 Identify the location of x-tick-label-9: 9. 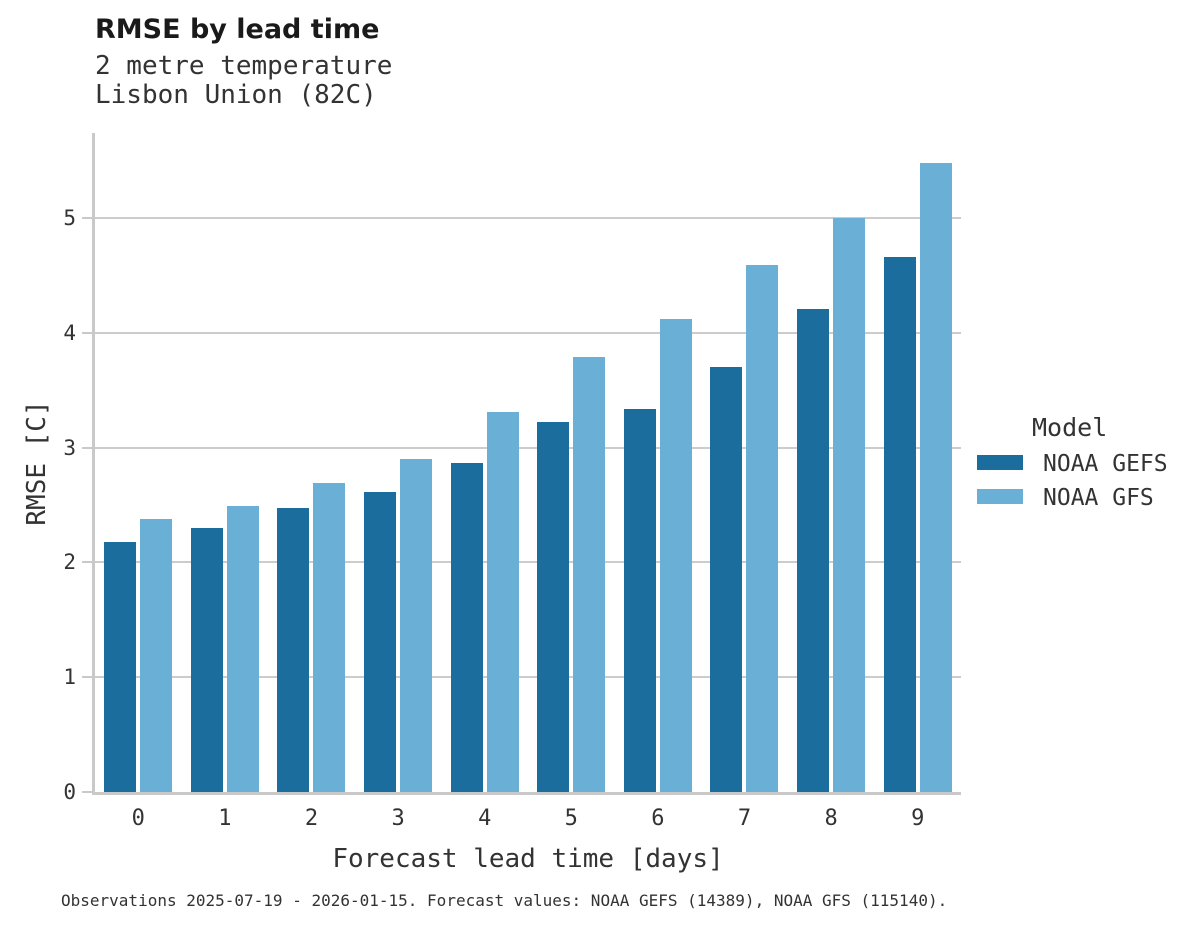
(918, 818).